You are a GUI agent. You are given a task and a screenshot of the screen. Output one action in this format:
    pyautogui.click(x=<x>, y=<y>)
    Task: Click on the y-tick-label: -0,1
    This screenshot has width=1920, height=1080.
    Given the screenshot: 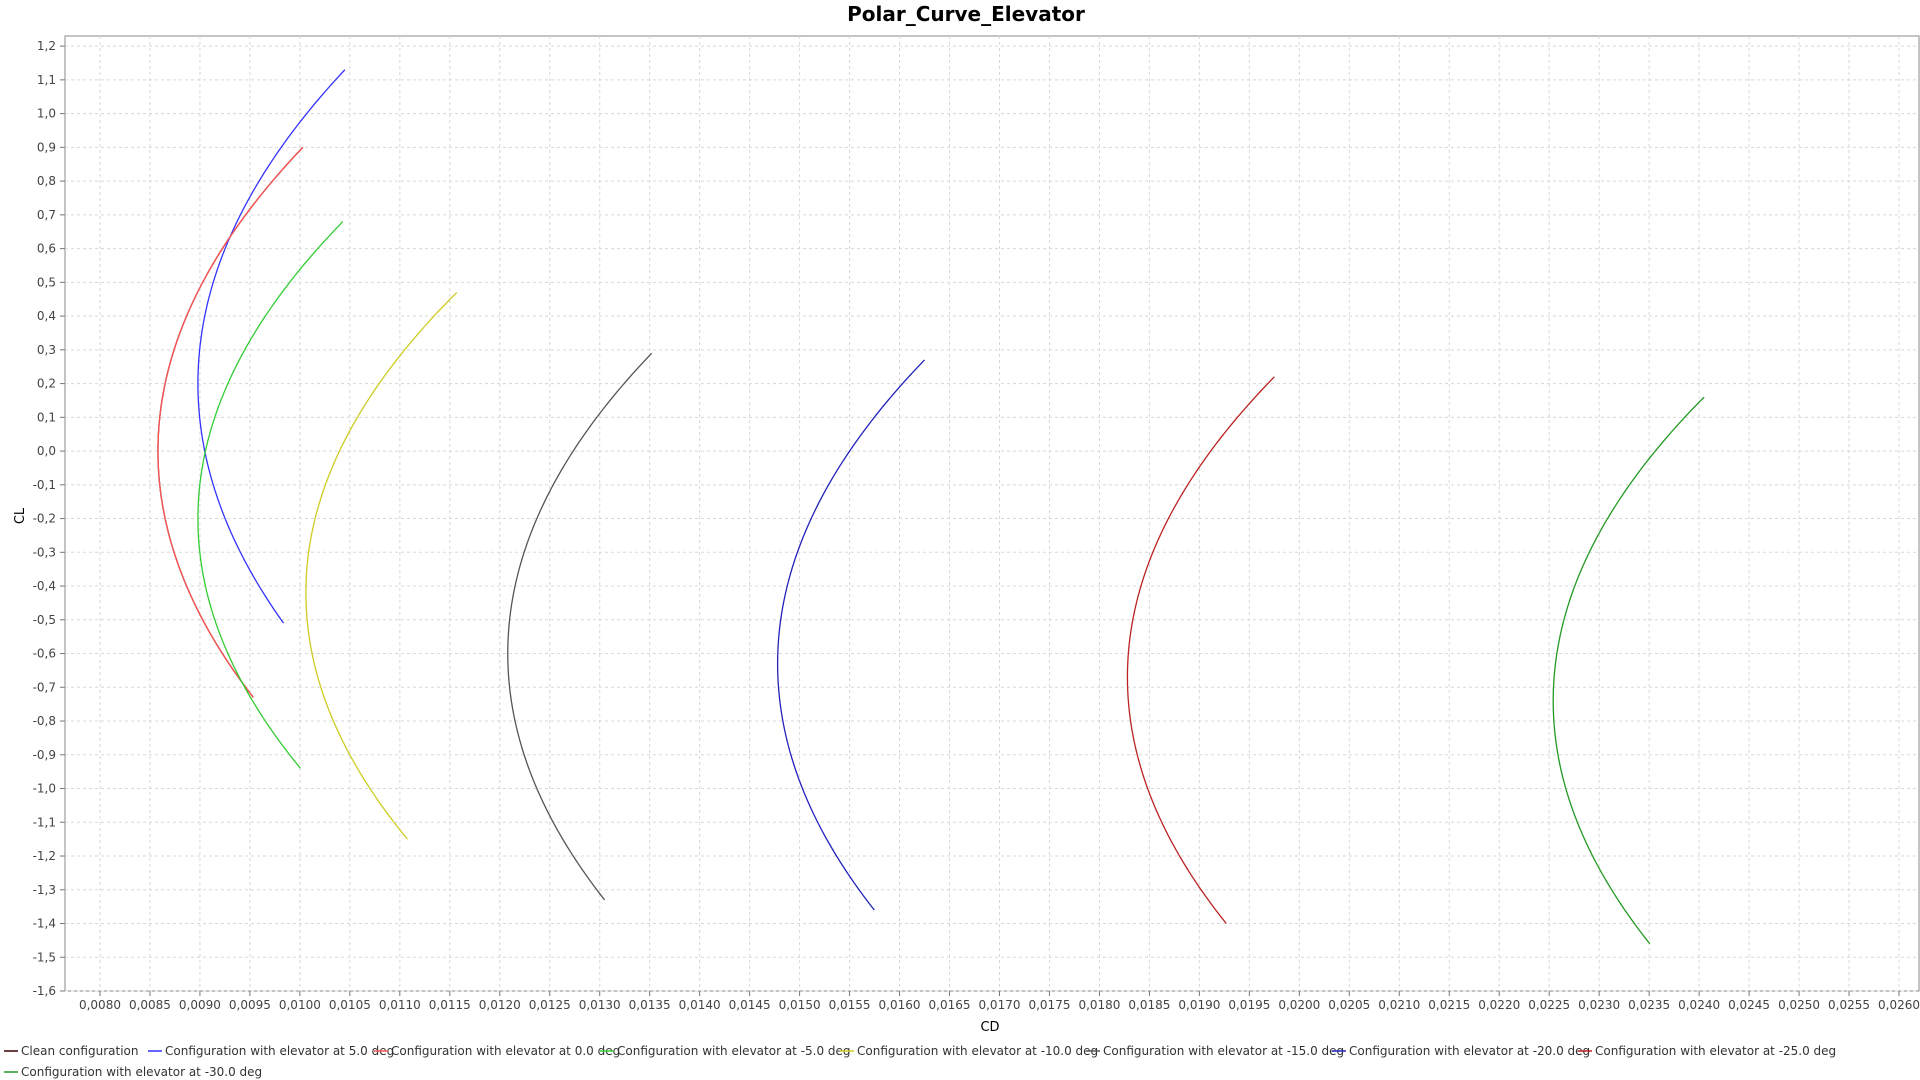 What is the action you would take?
    pyautogui.click(x=44, y=485)
    